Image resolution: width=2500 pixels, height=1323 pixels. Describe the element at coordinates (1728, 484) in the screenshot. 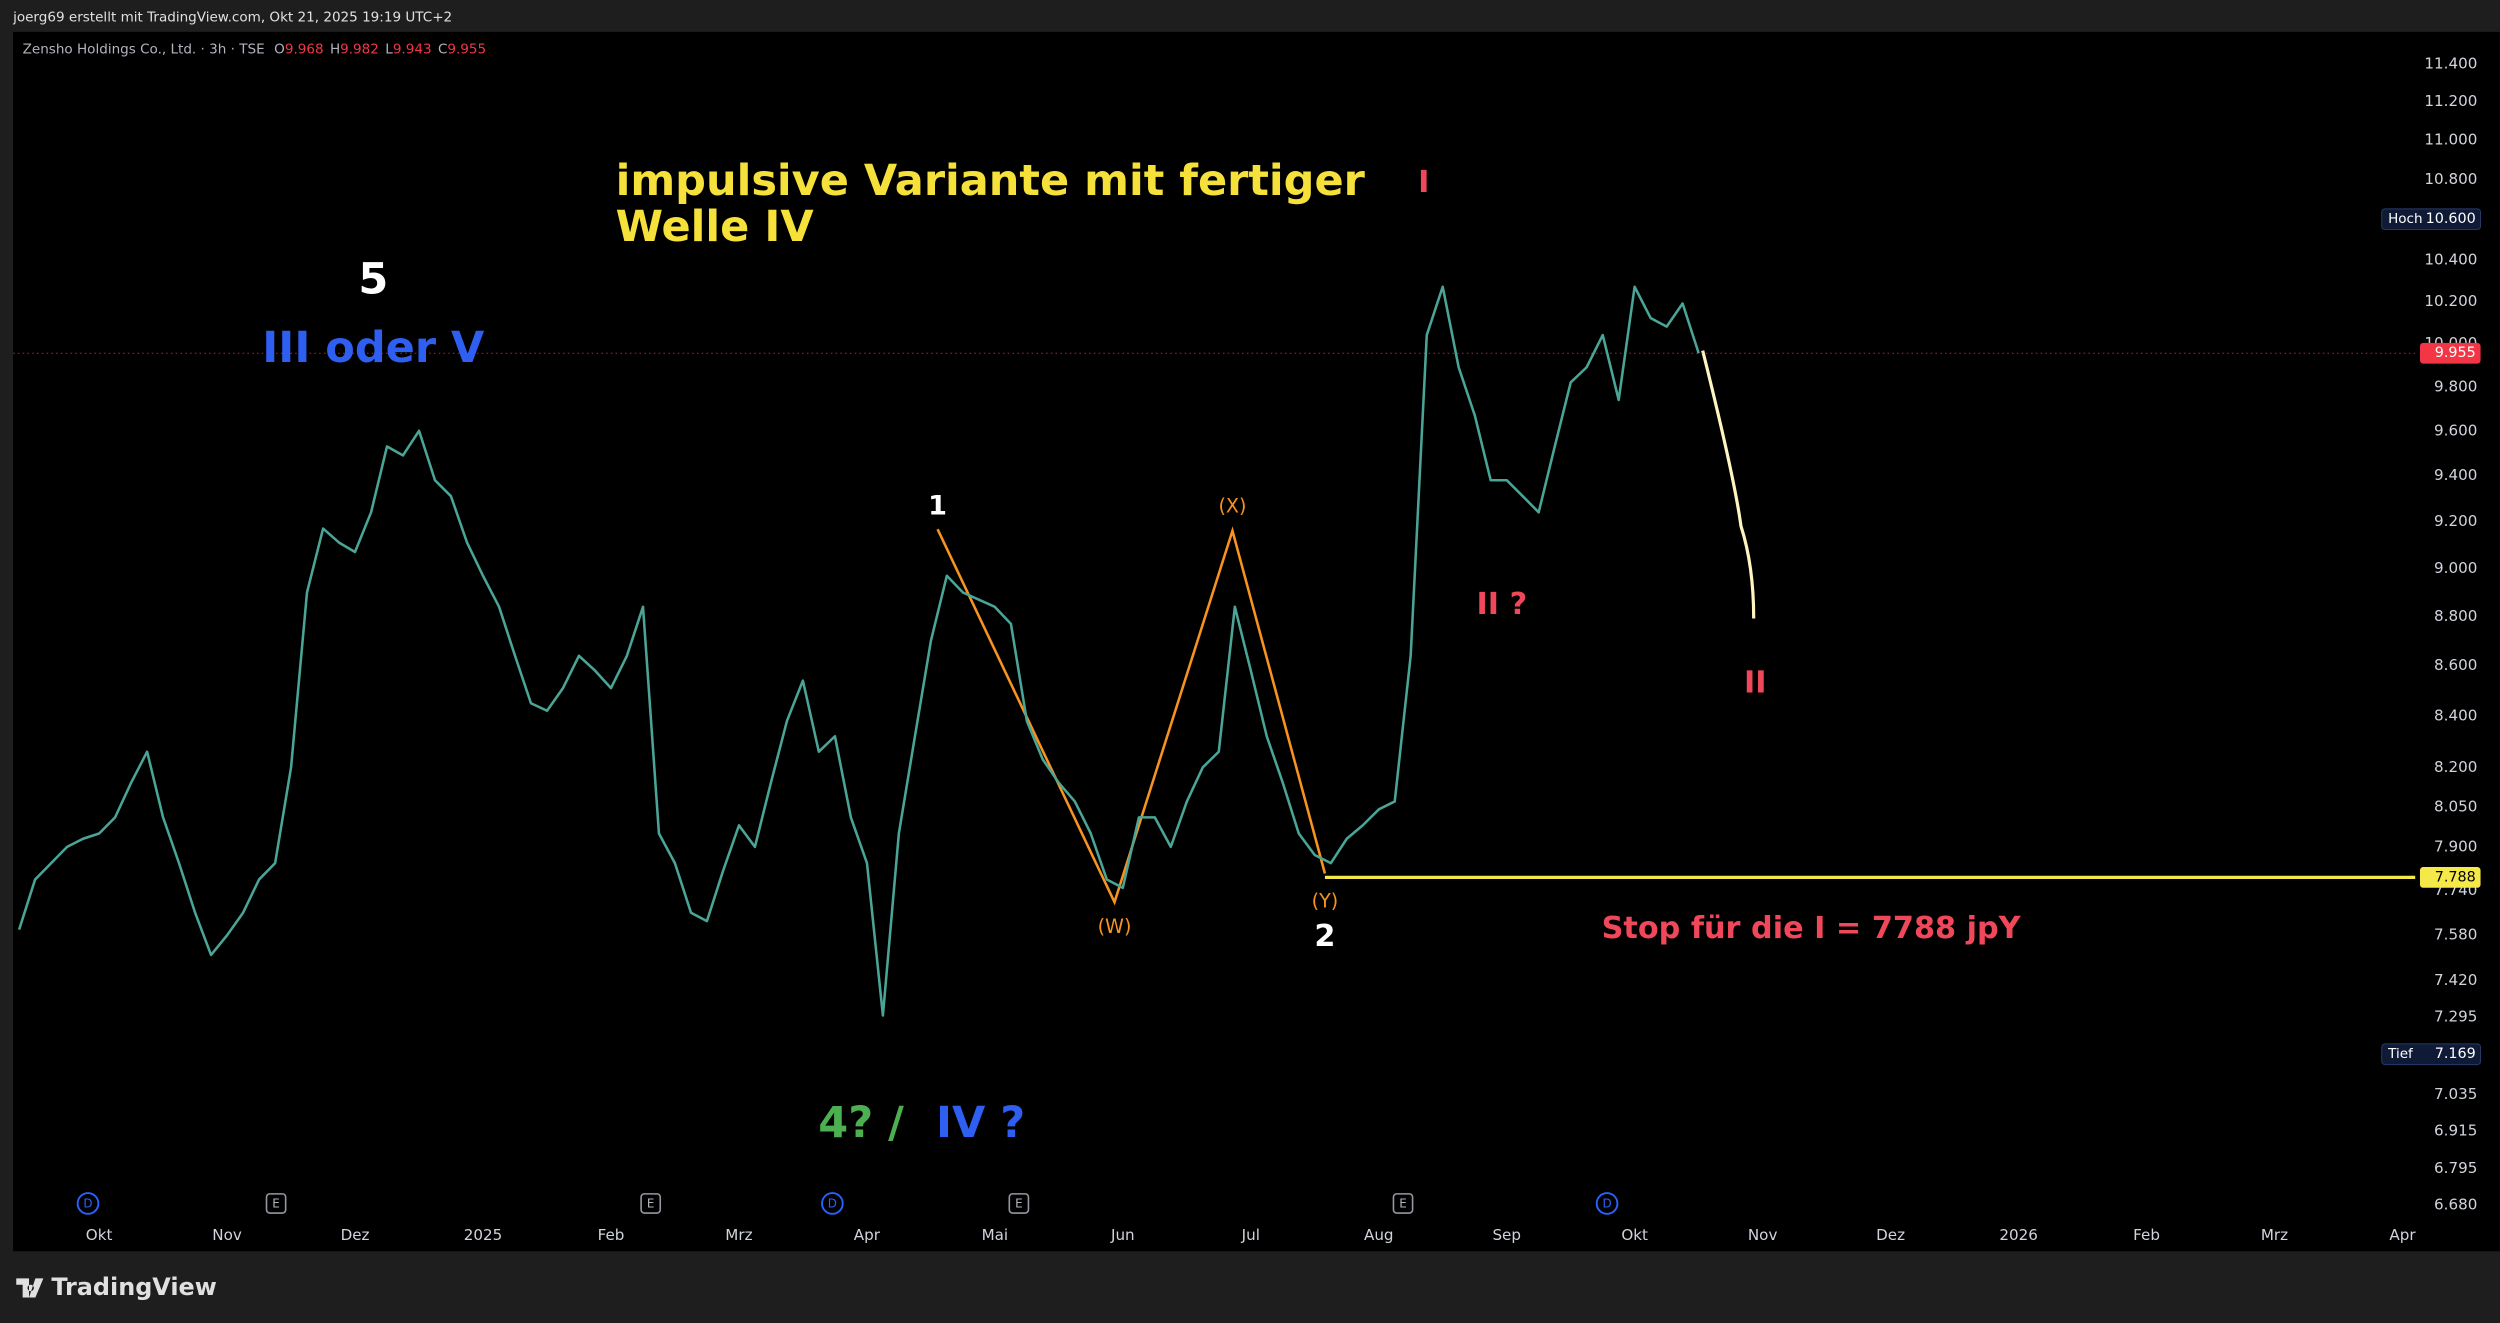

I see `projection-drawing` at that location.